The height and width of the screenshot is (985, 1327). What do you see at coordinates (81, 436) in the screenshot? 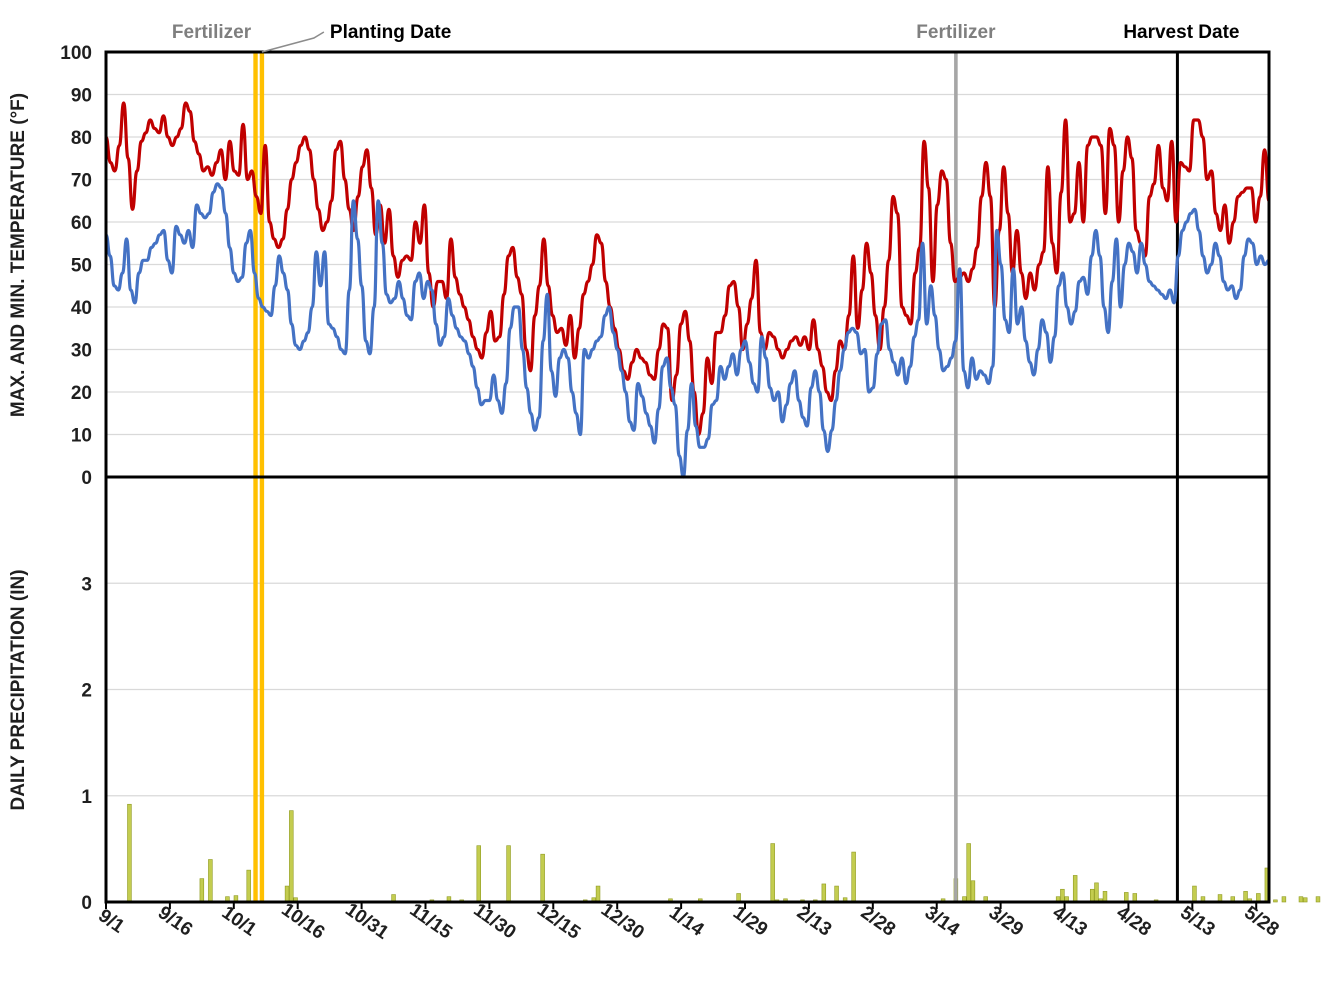
I see `temperature-tick-label: 10` at bounding box center [81, 436].